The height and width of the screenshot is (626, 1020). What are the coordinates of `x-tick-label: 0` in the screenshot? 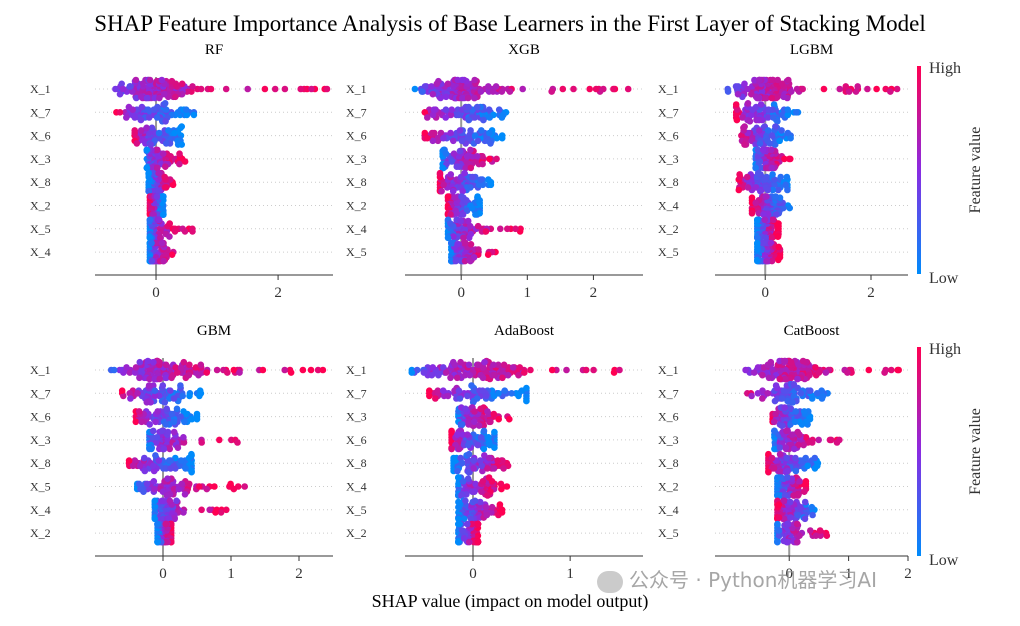 It's located at (461, 293).